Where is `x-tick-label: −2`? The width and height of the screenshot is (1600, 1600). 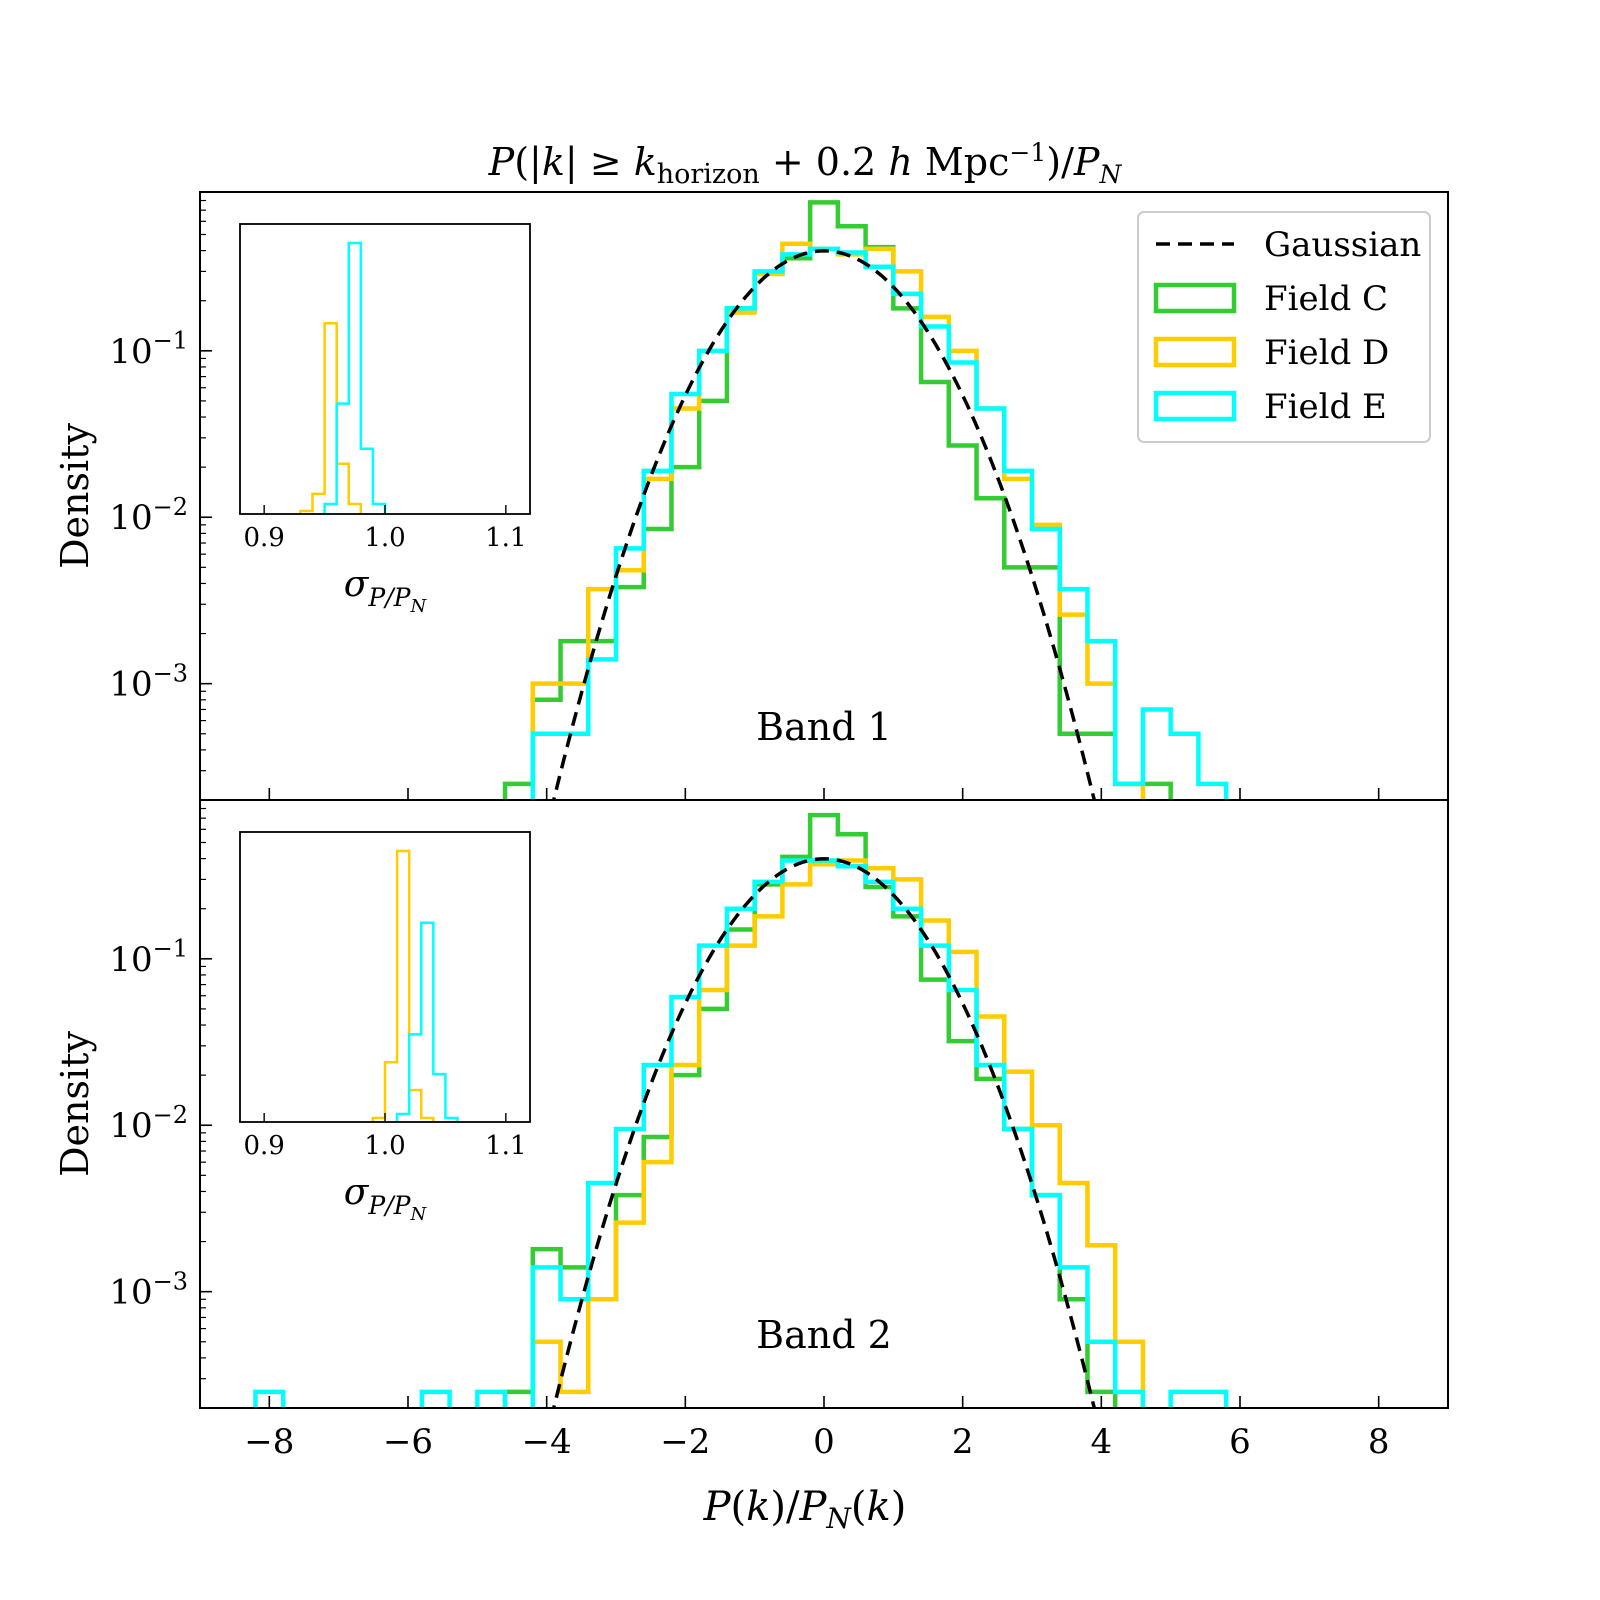 x-tick-label: −2 is located at coordinates (685, 1442).